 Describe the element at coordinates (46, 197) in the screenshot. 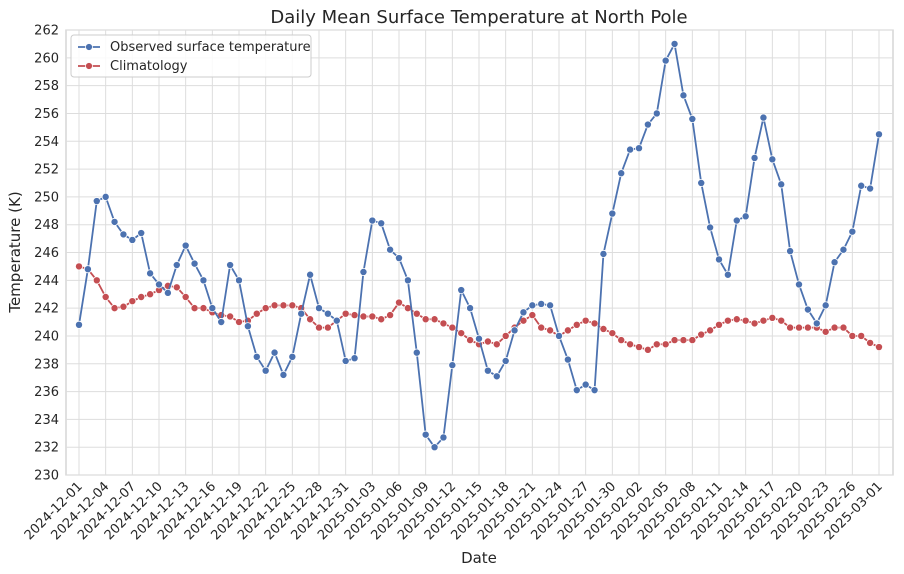

I see `y-tick-label: 250` at that location.